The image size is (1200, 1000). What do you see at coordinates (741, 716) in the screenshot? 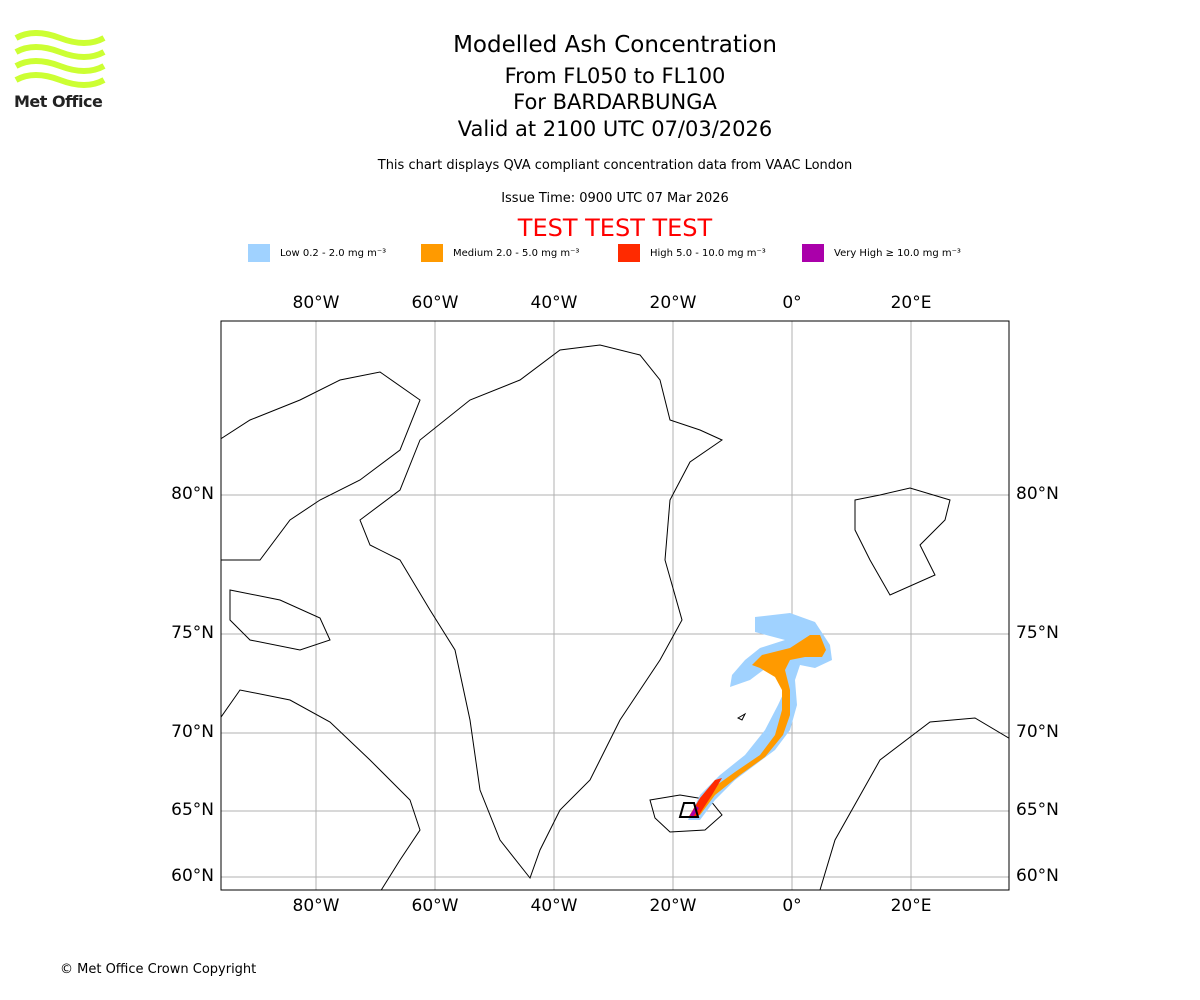
I see `jan-mayen` at bounding box center [741, 716].